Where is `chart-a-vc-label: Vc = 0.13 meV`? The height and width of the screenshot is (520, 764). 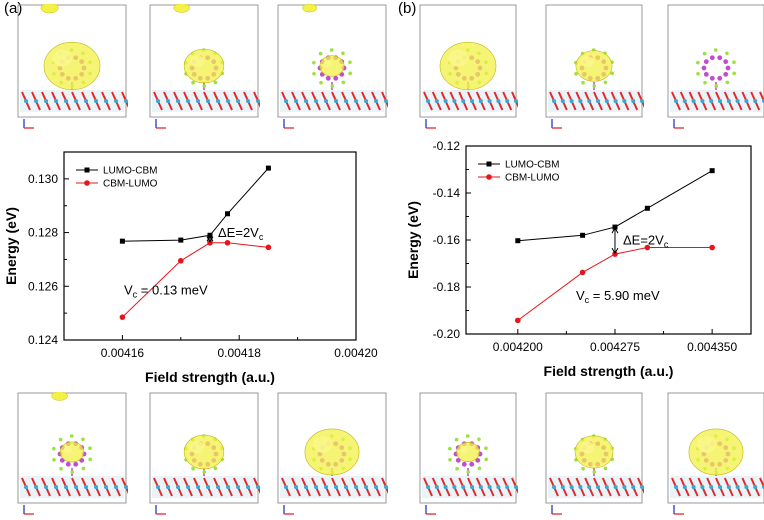 chart-a-vc-label: Vc = 0.13 meV is located at coordinates (166, 290).